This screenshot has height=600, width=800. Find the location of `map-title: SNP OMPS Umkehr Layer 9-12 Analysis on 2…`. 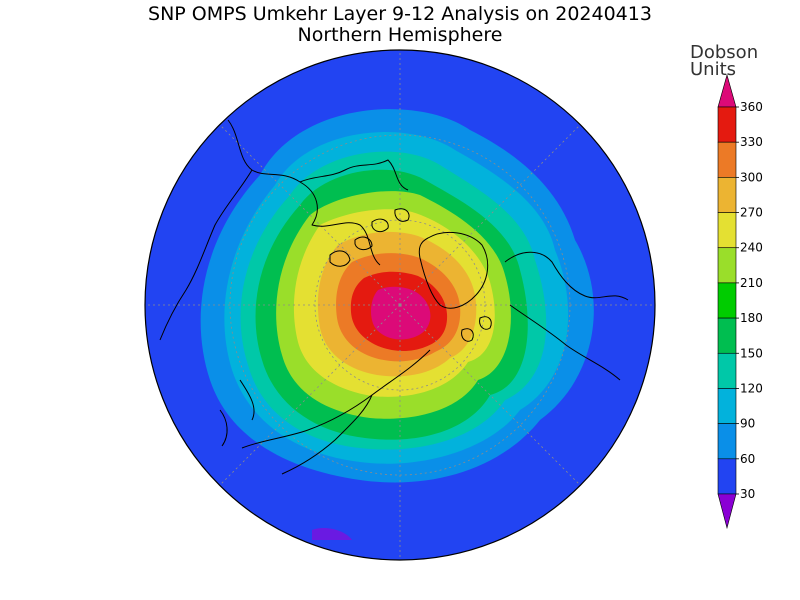

map-title: SNP OMPS Umkehr Layer 9-12 Analysis on 2… is located at coordinates (400, 14).